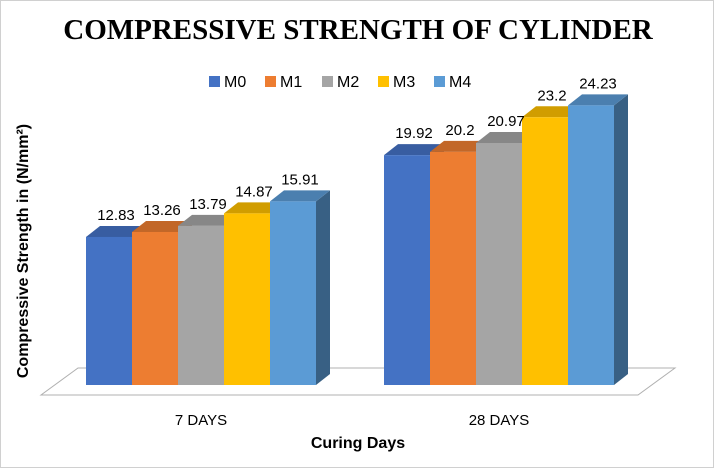  Describe the element at coordinates (358, 443) in the screenshot. I see `x-axis-title: Curing Days` at that location.